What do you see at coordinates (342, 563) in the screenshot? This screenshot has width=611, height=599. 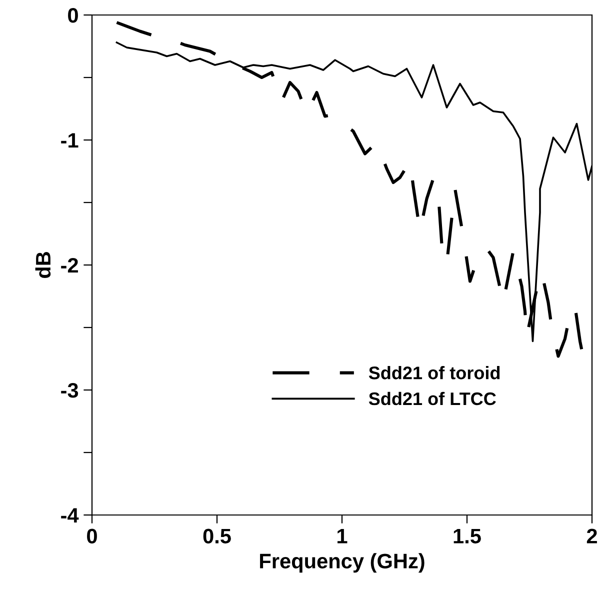 I see `x-axis-title: Frequency (GHz)` at bounding box center [342, 563].